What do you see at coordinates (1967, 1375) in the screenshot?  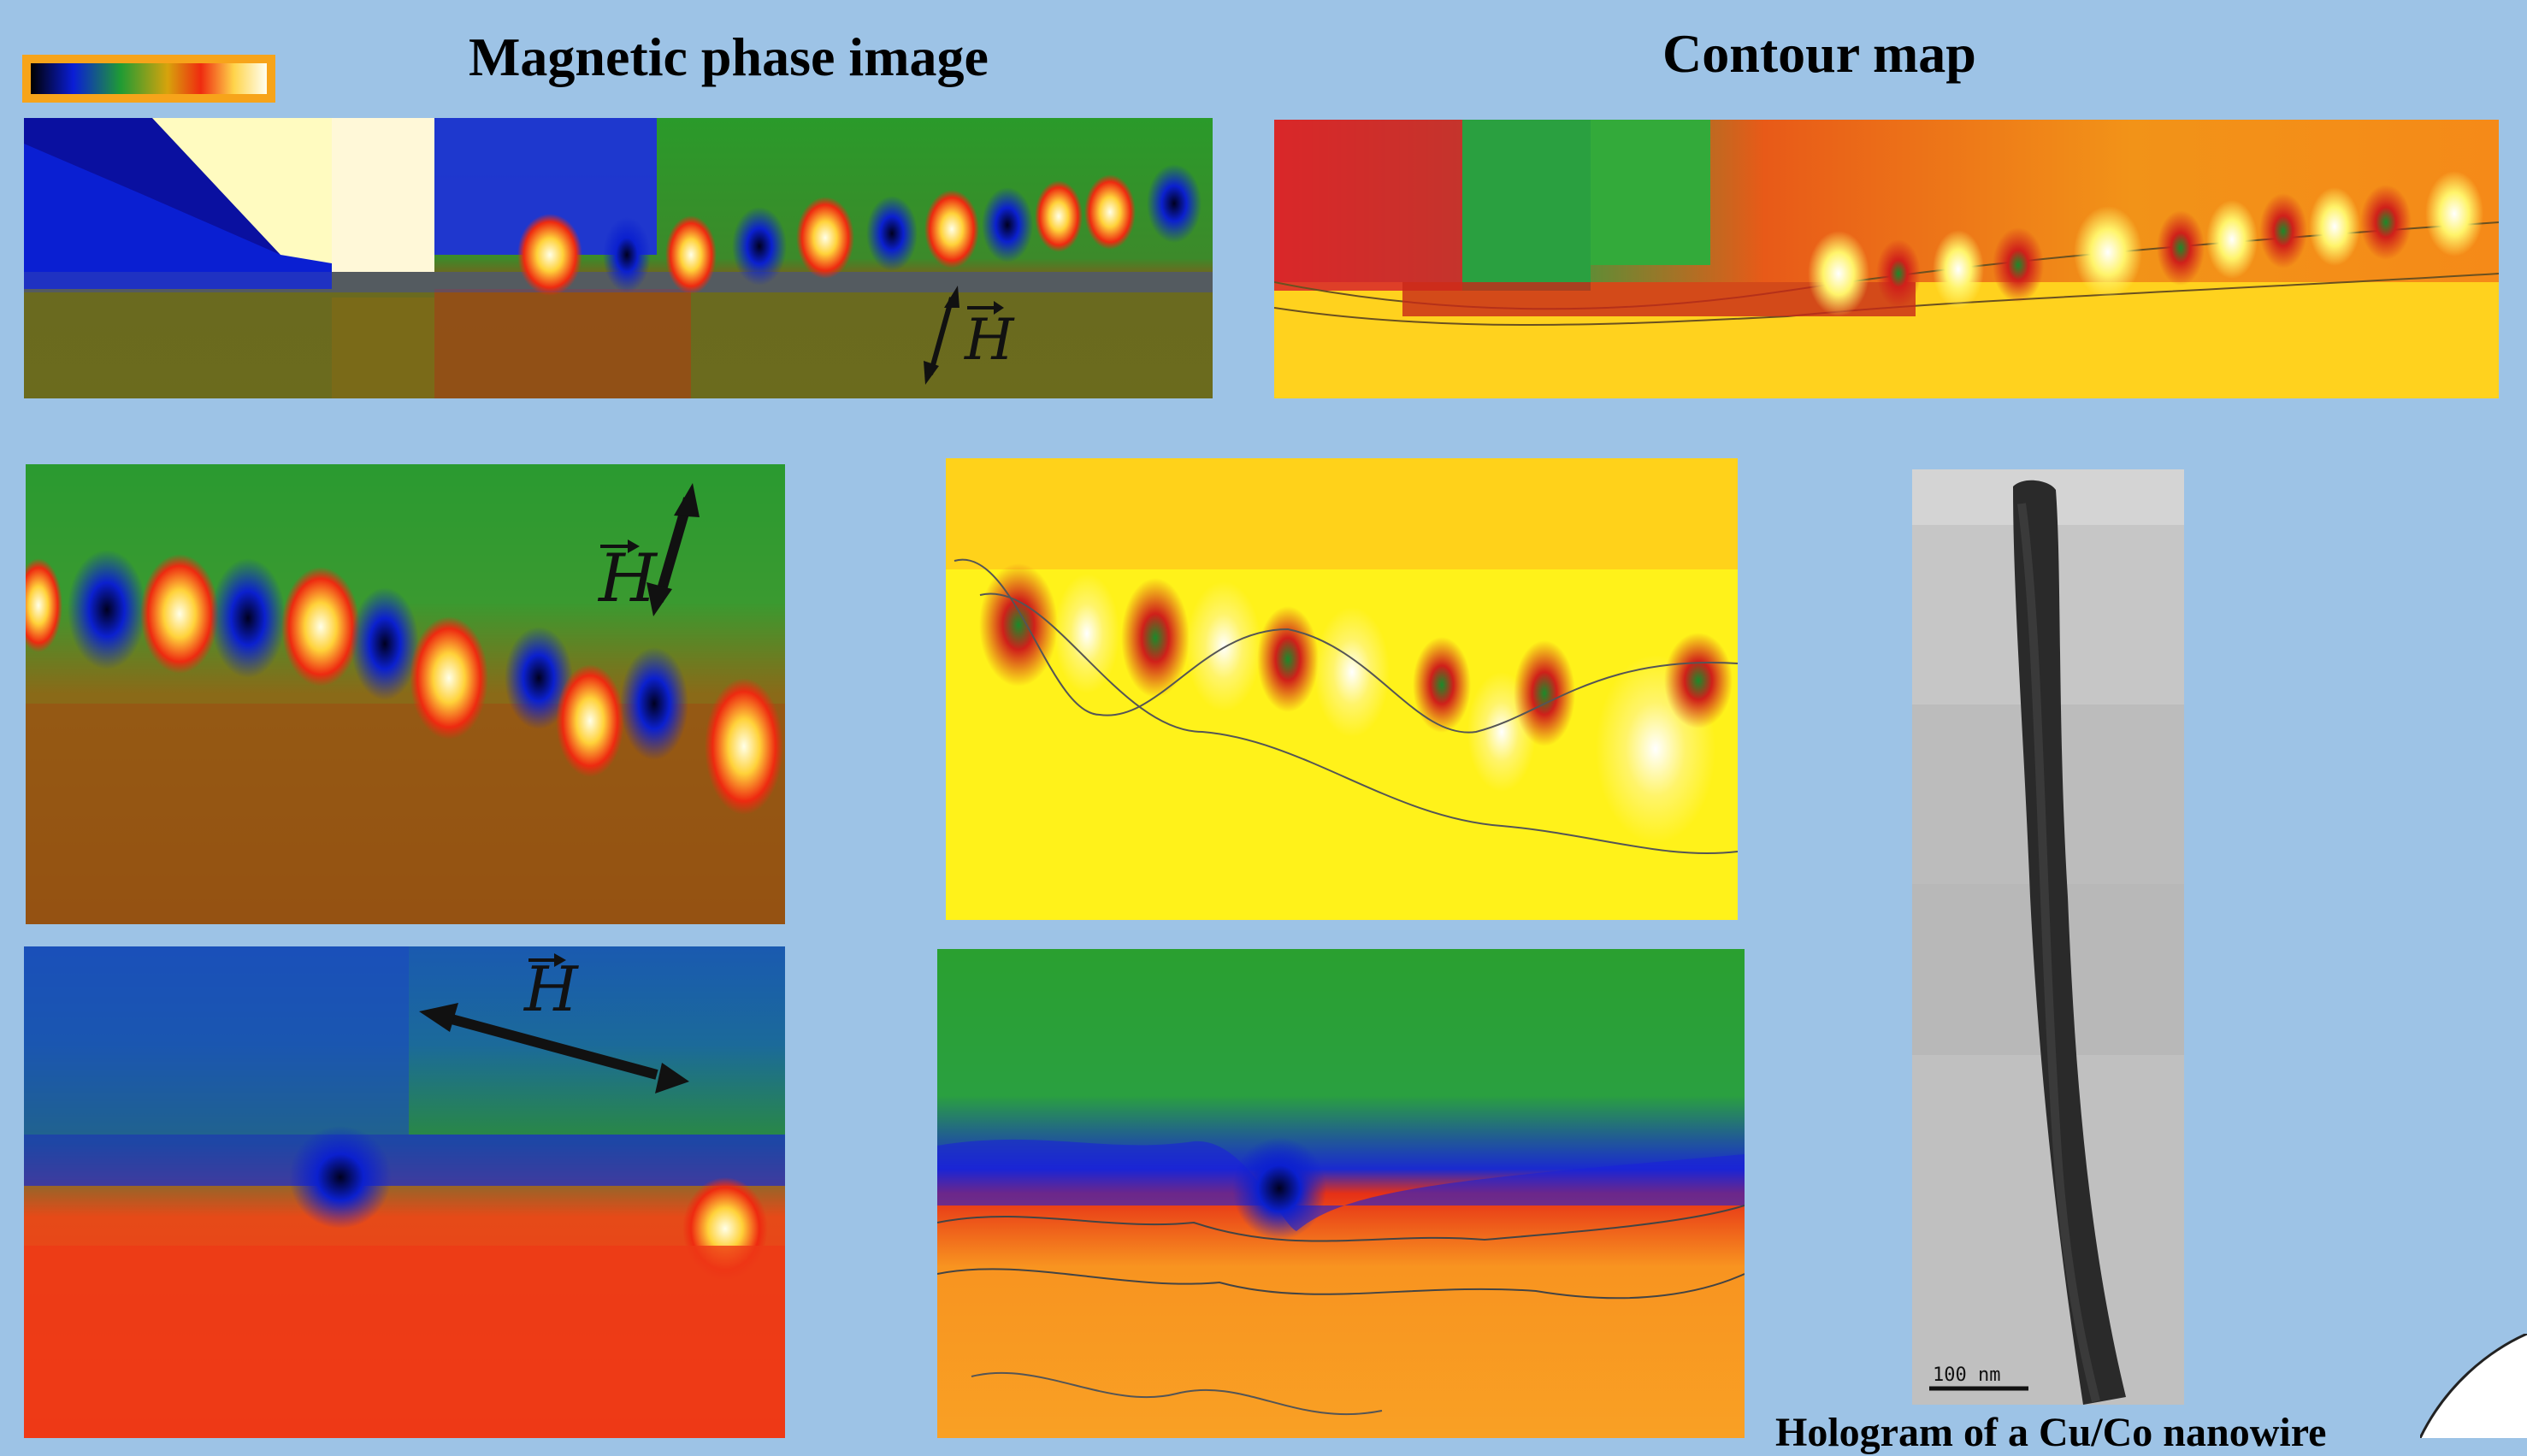 I see `scale-bar-label: 100 nm` at bounding box center [1967, 1375].